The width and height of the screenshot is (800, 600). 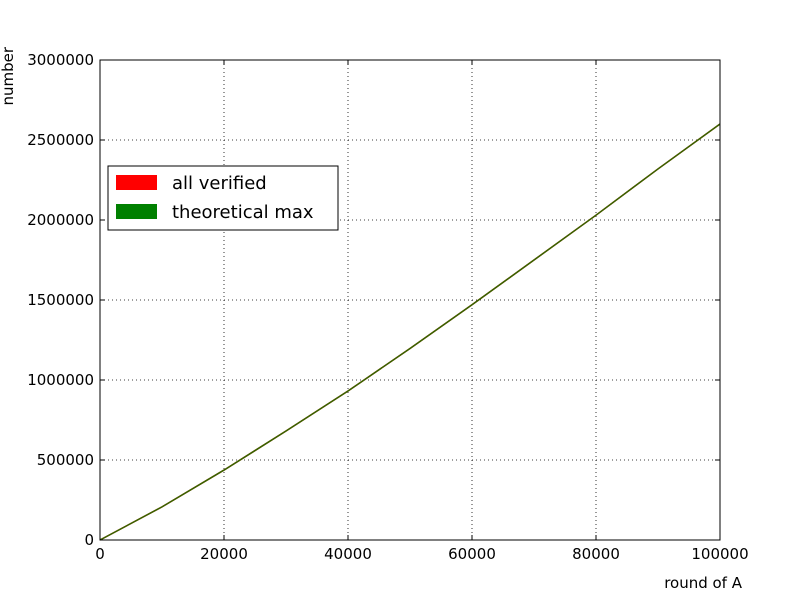 What do you see at coordinates (65, 460) in the screenshot?
I see `y-tick-label: 500000` at bounding box center [65, 460].